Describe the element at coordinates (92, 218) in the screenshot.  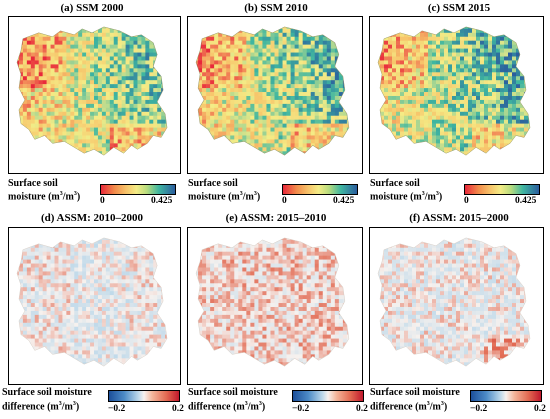
I see `panel-title: (d) ASSM: 2010–2000` at that location.